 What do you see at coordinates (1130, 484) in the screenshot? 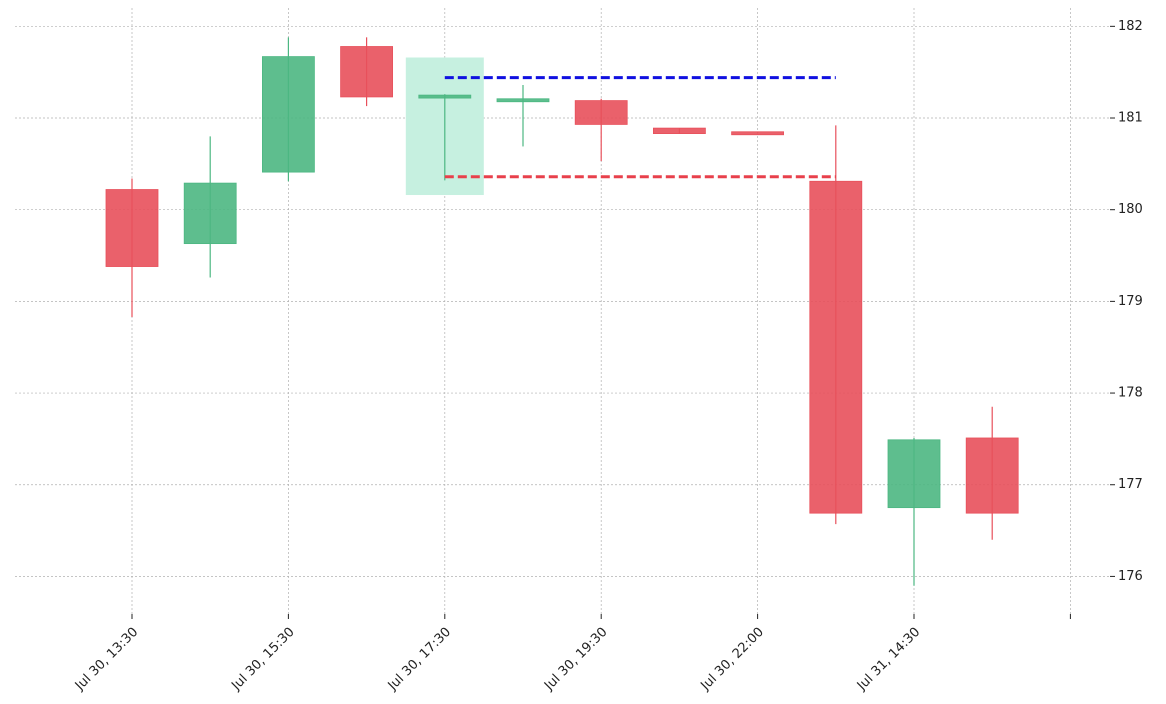
I see `y-tick-label: 177` at bounding box center [1130, 484].